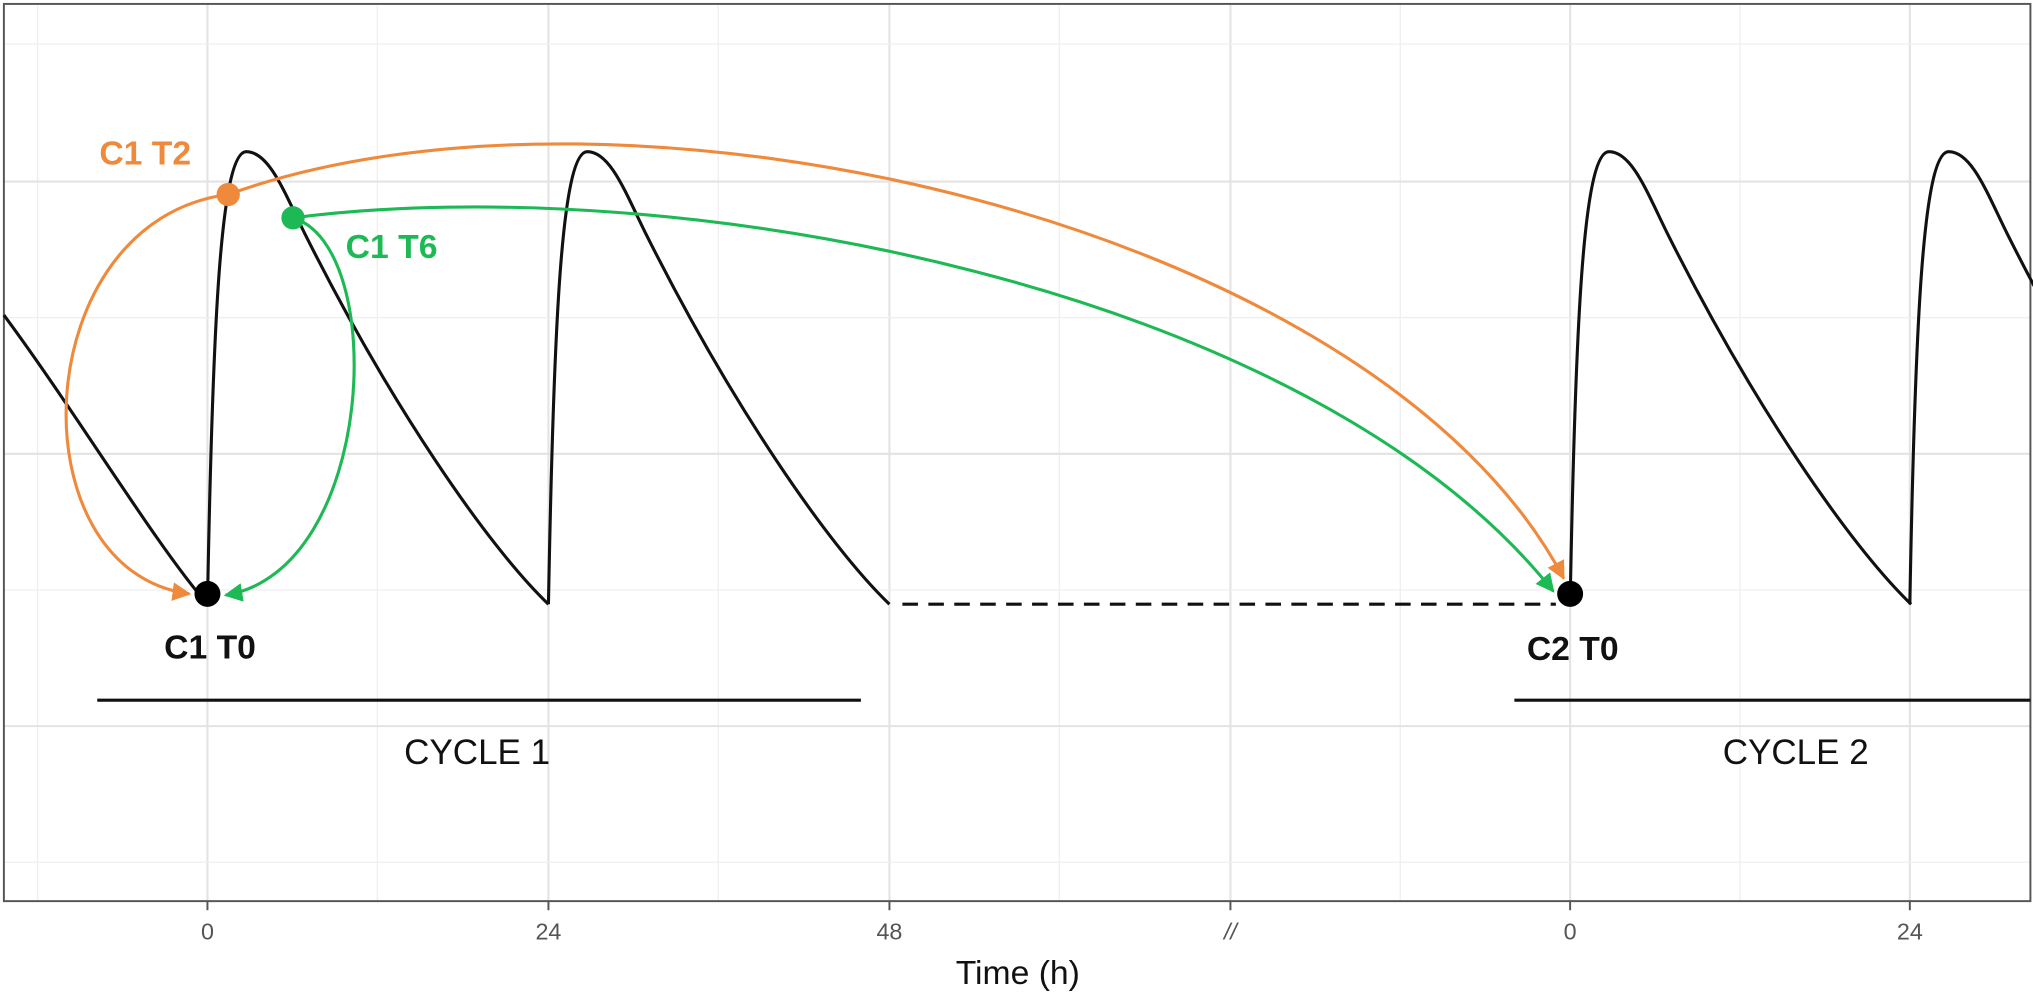 This screenshot has height=1001, width=2033. I want to click on cycle-label: CYCLE 2, so click(1796, 752).